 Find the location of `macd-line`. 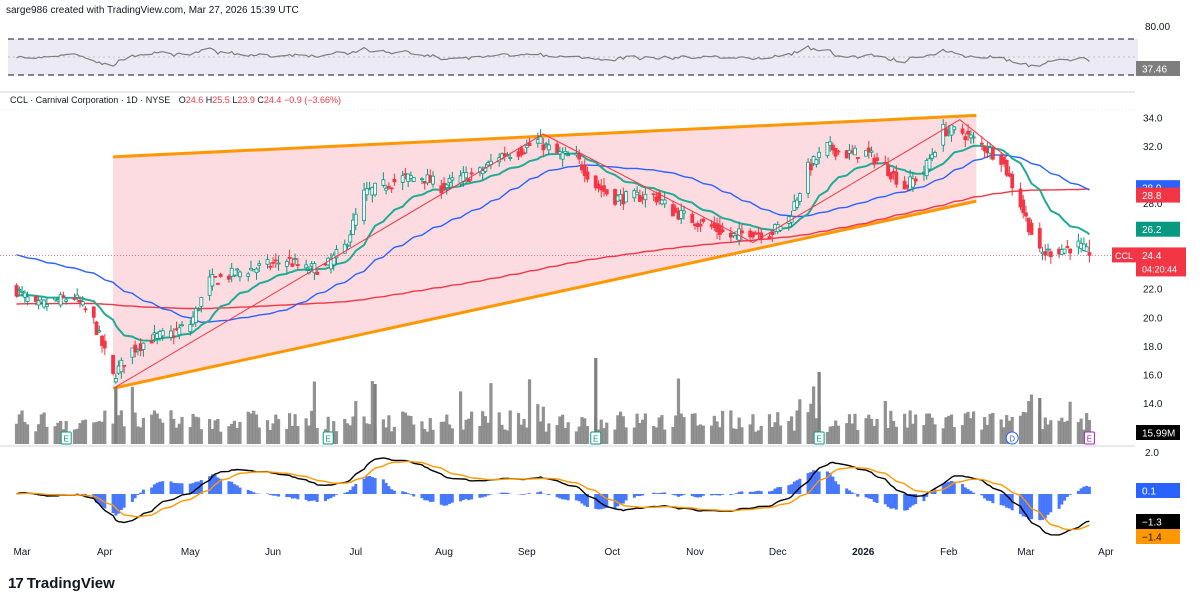

macd-line is located at coordinates (553, 496).